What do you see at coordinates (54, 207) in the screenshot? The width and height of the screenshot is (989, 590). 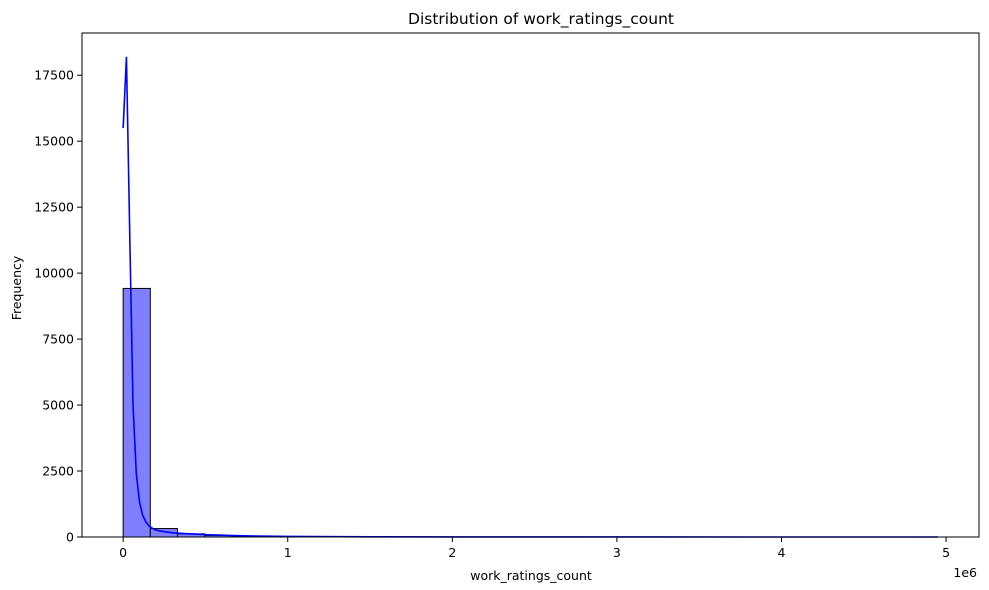 I see `y-tick-label: 12500` at bounding box center [54, 207].